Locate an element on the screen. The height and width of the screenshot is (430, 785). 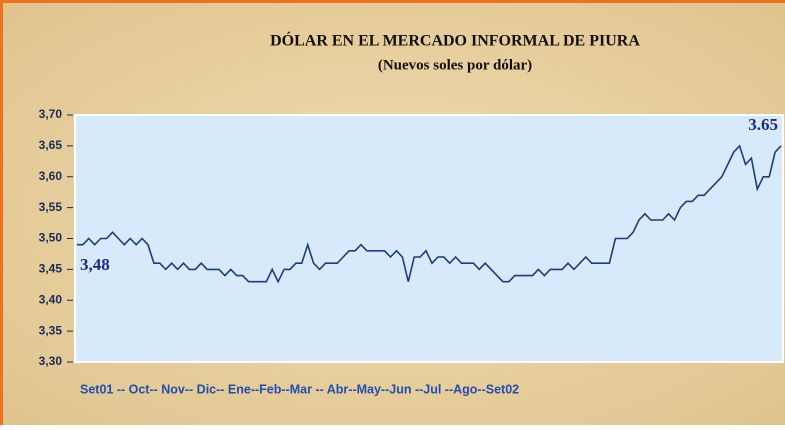
y-tick-label: 3,45 is located at coordinates (51, 269).